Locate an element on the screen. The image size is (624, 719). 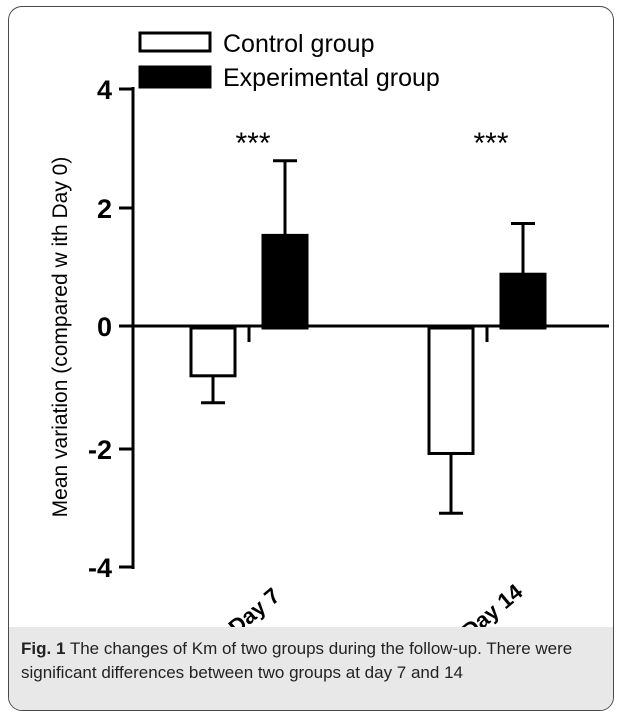
x-category-label-day7: Day 7 is located at coordinates (254, 605).